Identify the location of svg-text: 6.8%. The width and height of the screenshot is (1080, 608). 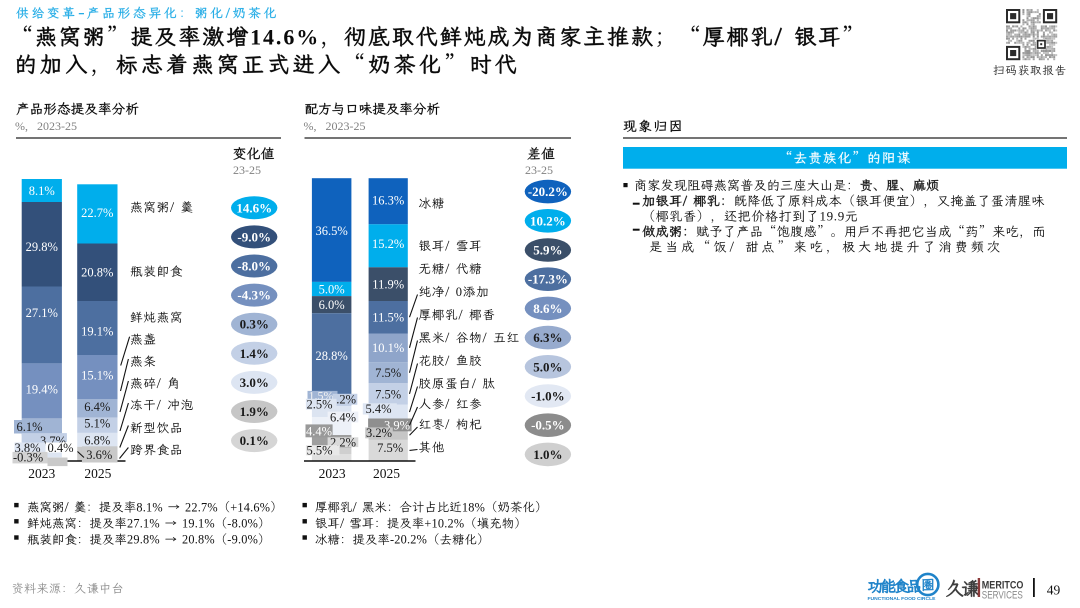
(97, 440).